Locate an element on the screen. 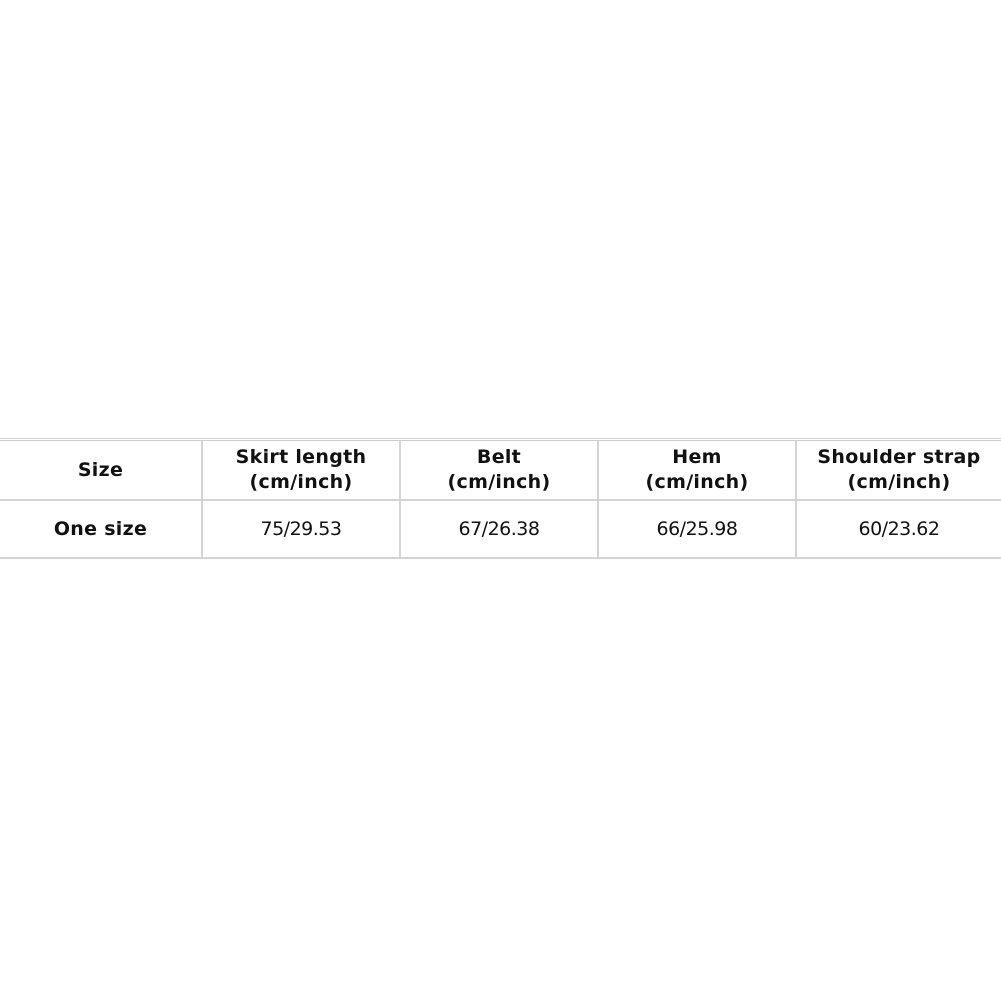 The width and height of the screenshot is (1001, 1001). cell-belt: 67/26.38 is located at coordinates (499, 529).